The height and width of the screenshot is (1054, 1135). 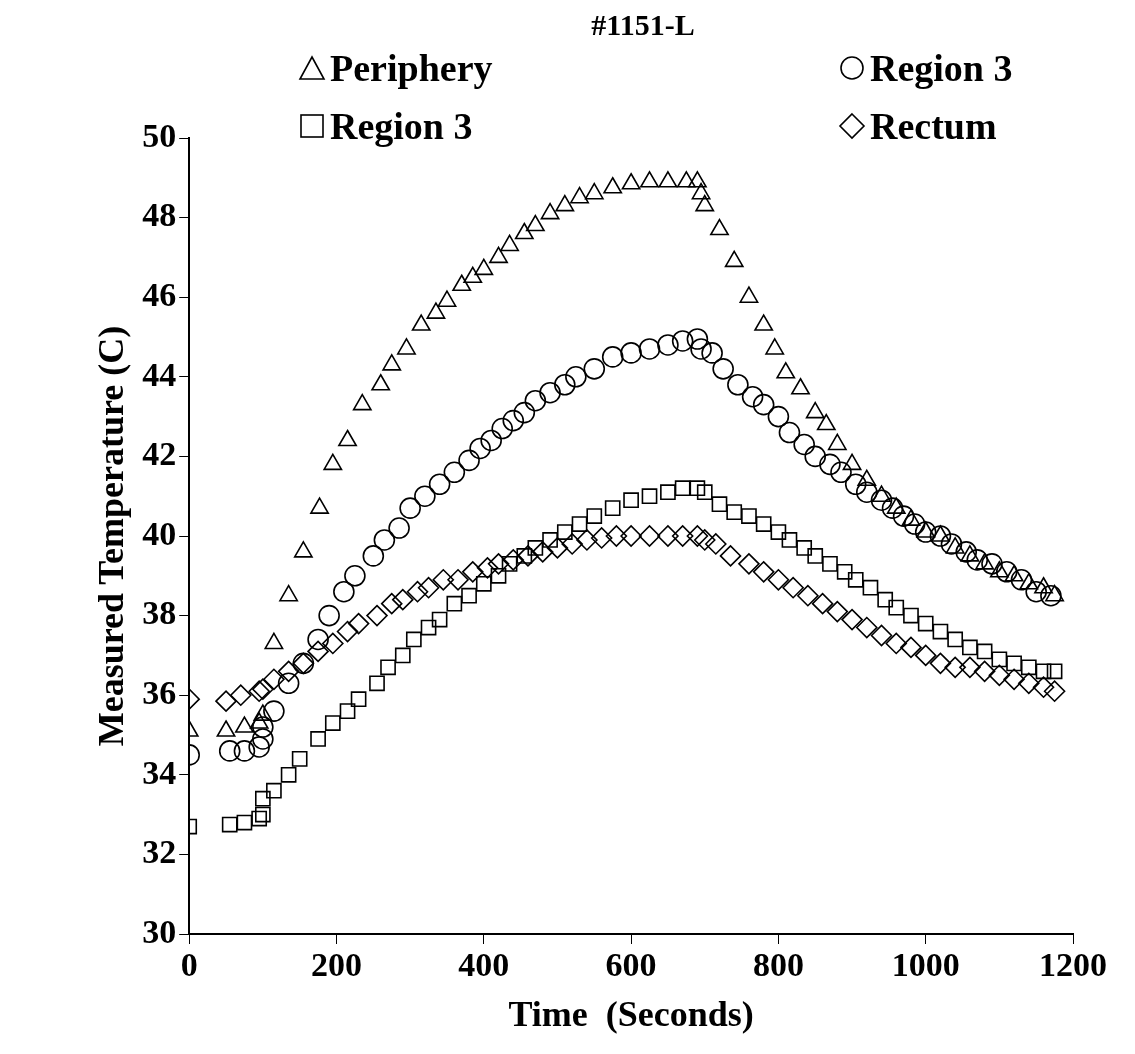 I want to click on y-axis-title: Measured Temperature (C), so click(x=110, y=536).